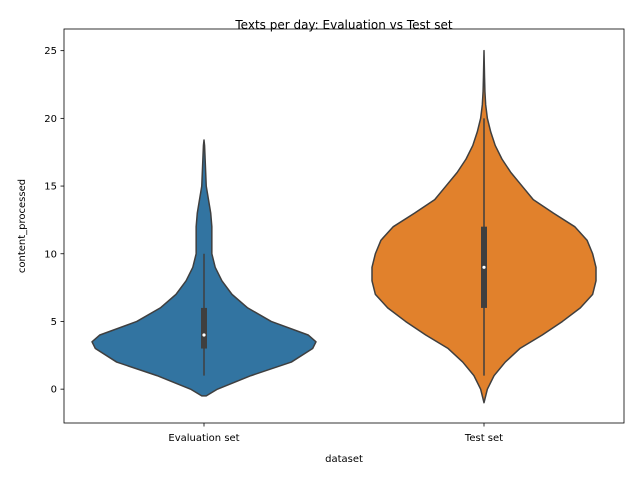 This screenshot has height=480, width=640. I want to click on y-axis: 0 5 10 15 20 25, so click(54, 221).